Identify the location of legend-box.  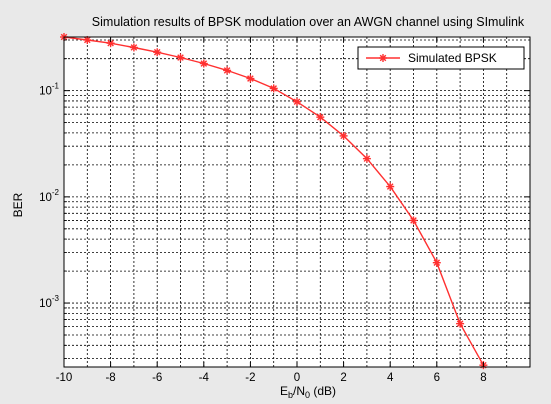
(441, 58).